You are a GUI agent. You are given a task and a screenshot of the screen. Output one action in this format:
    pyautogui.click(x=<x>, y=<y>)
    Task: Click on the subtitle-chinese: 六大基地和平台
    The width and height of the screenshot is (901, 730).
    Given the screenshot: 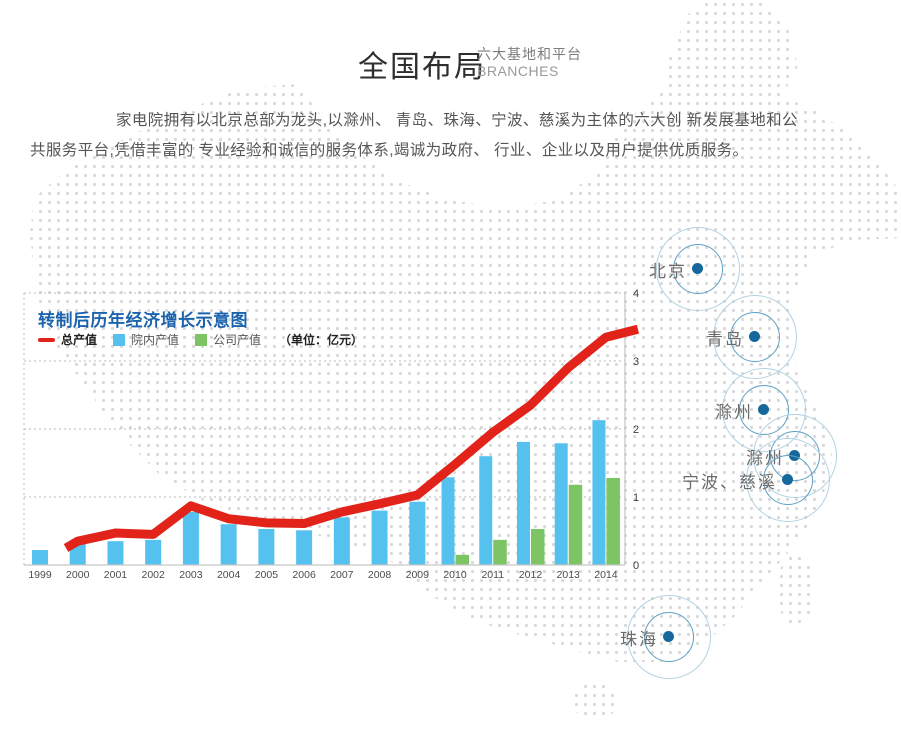 What is the action you would take?
    pyautogui.click(x=529, y=54)
    